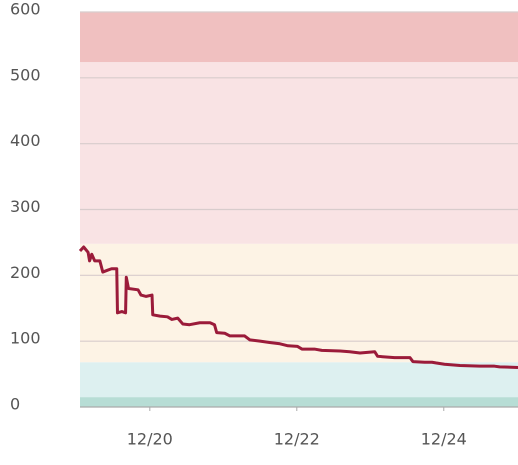  I want to click on y-tick-label: 300, so click(25, 206).